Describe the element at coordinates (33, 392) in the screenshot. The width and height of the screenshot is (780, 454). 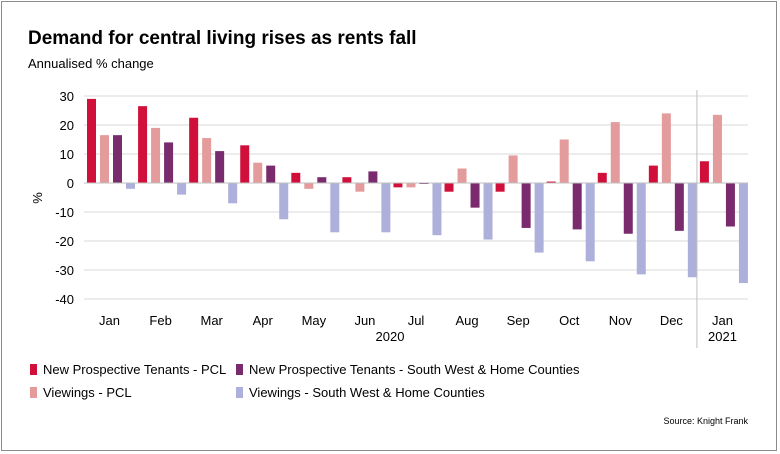
I see `legend-swatch-viewings-pcl` at that location.